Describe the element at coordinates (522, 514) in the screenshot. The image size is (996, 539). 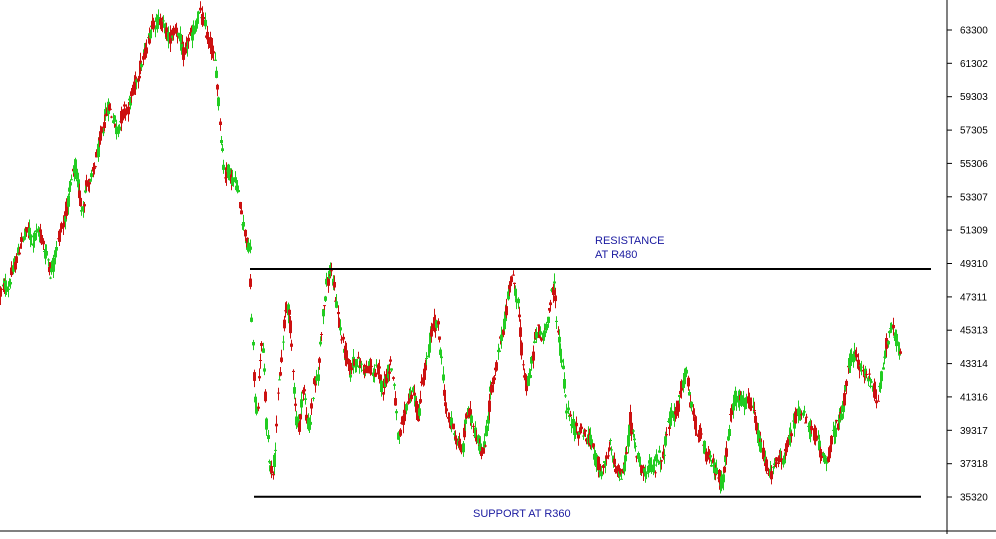
I see `support-label: SUPPORT AT R360` at that location.